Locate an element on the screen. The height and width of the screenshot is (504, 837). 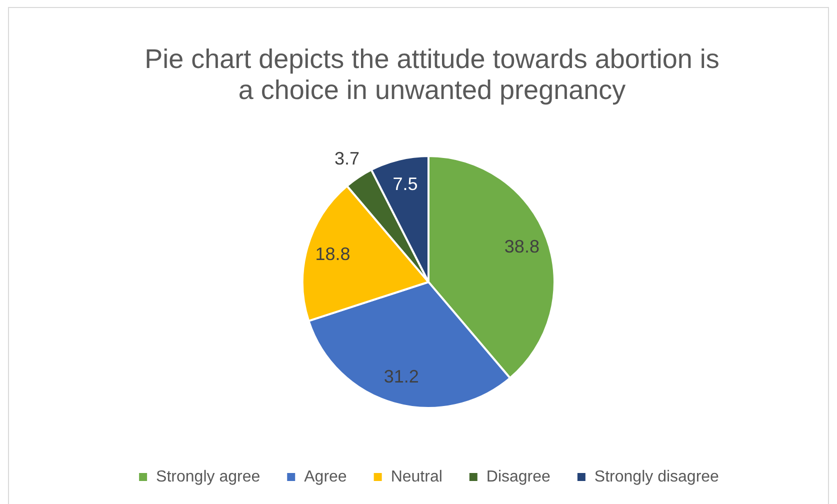
legend-label: Strongly disagree is located at coordinates (657, 477).